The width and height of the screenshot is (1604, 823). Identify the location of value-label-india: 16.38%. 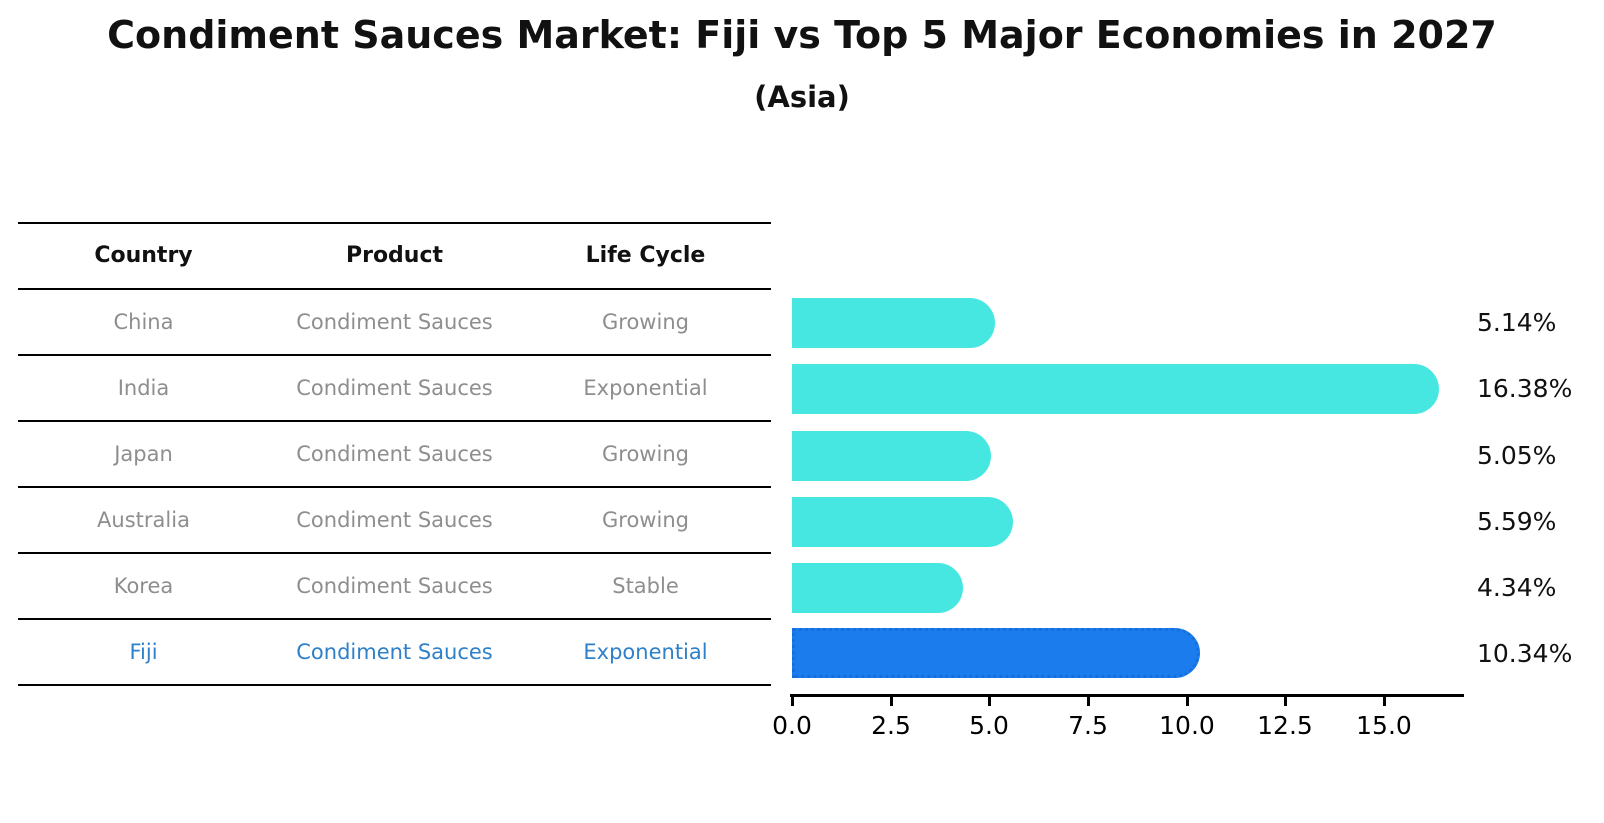
(1525, 388).